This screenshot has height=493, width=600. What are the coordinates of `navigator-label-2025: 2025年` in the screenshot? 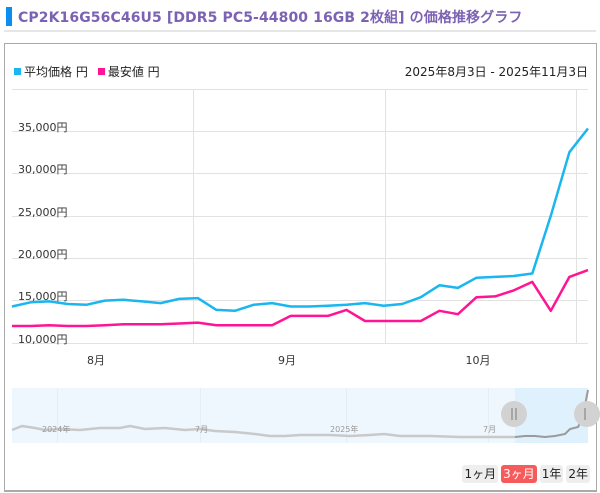 It's located at (344, 429).